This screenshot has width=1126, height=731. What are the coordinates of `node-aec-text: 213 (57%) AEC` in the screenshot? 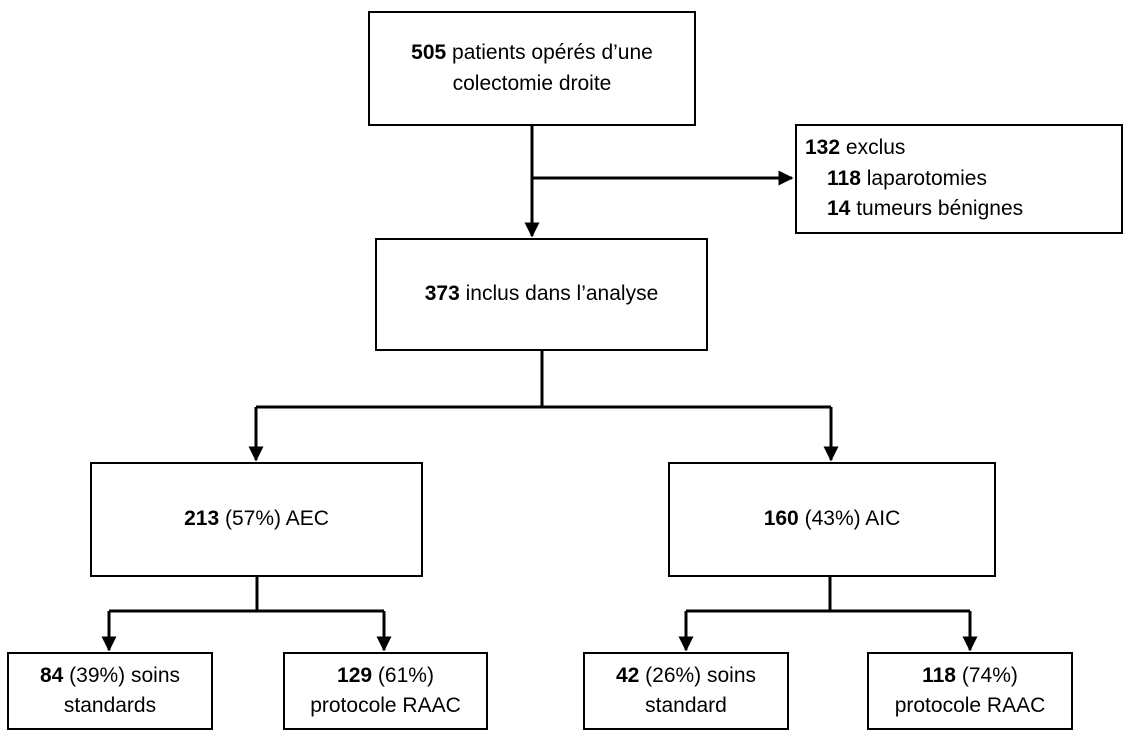 It's located at (256, 519).